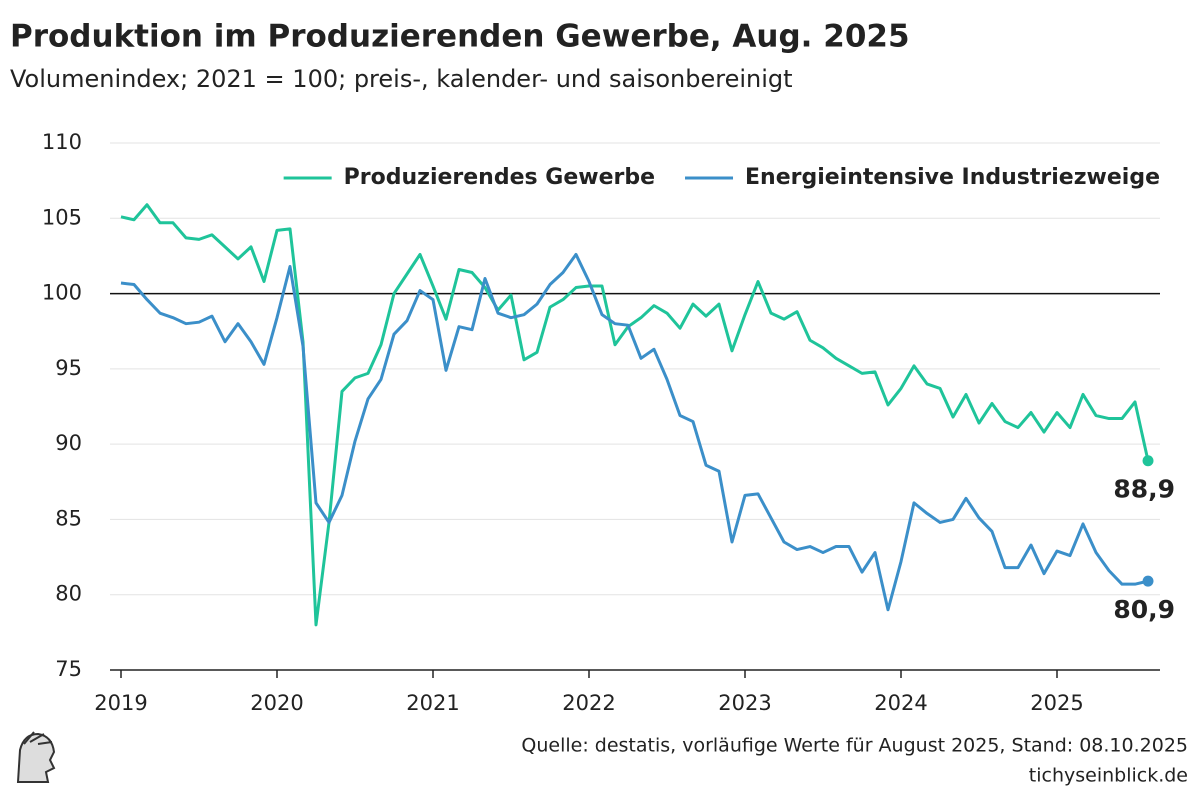  What do you see at coordinates (744, 703) in the screenshot?
I see `x-tick-label: 2023` at bounding box center [744, 703].